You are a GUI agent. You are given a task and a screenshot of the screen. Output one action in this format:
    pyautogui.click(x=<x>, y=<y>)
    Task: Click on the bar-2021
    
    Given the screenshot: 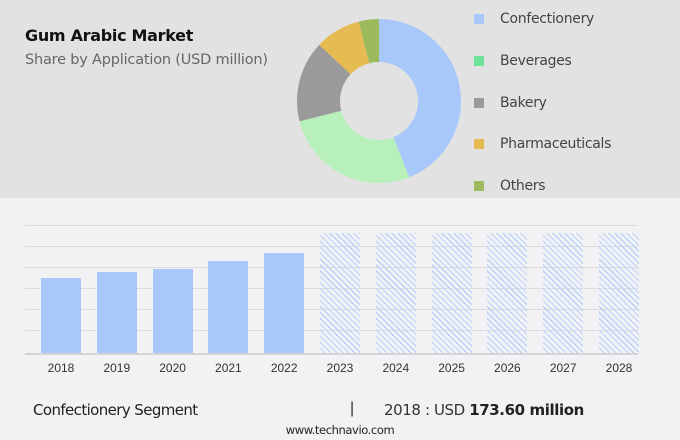 What is the action you would take?
    pyautogui.click(x=228, y=307)
    